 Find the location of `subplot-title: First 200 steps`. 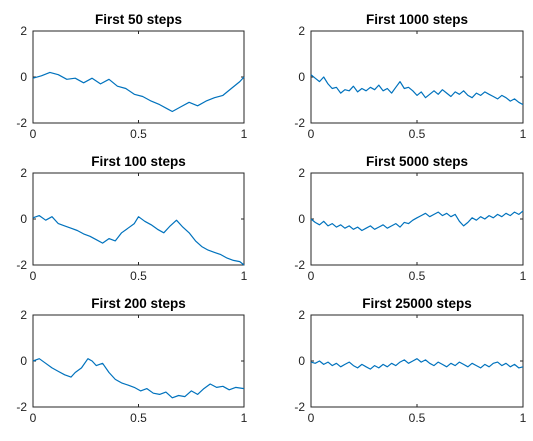

subplot-title: First 200 steps is located at coordinates (138, 303).